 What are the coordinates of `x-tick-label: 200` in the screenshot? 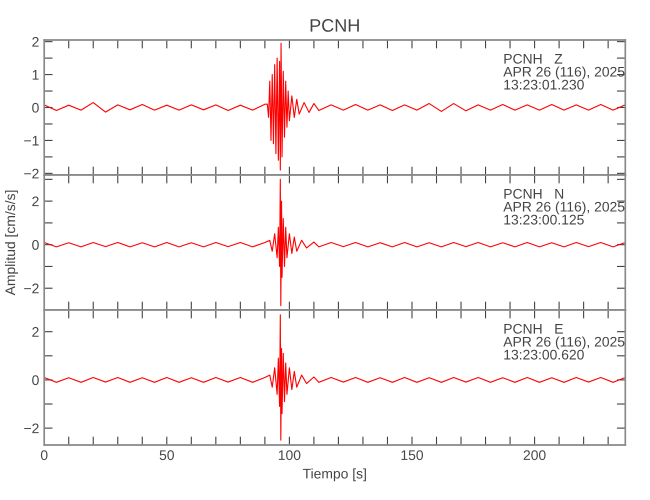 It's located at (535, 455).